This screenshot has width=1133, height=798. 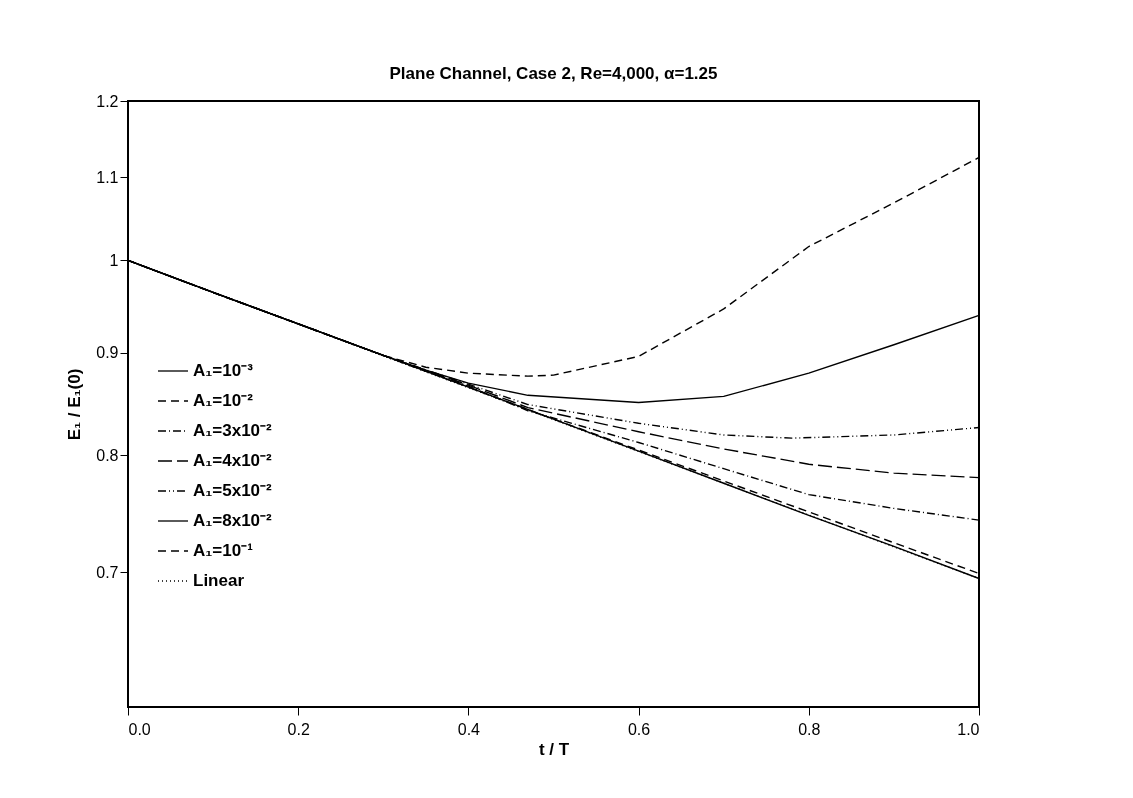 What do you see at coordinates (298, 729) in the screenshot?
I see `x-tick-label: 0.2` at bounding box center [298, 729].